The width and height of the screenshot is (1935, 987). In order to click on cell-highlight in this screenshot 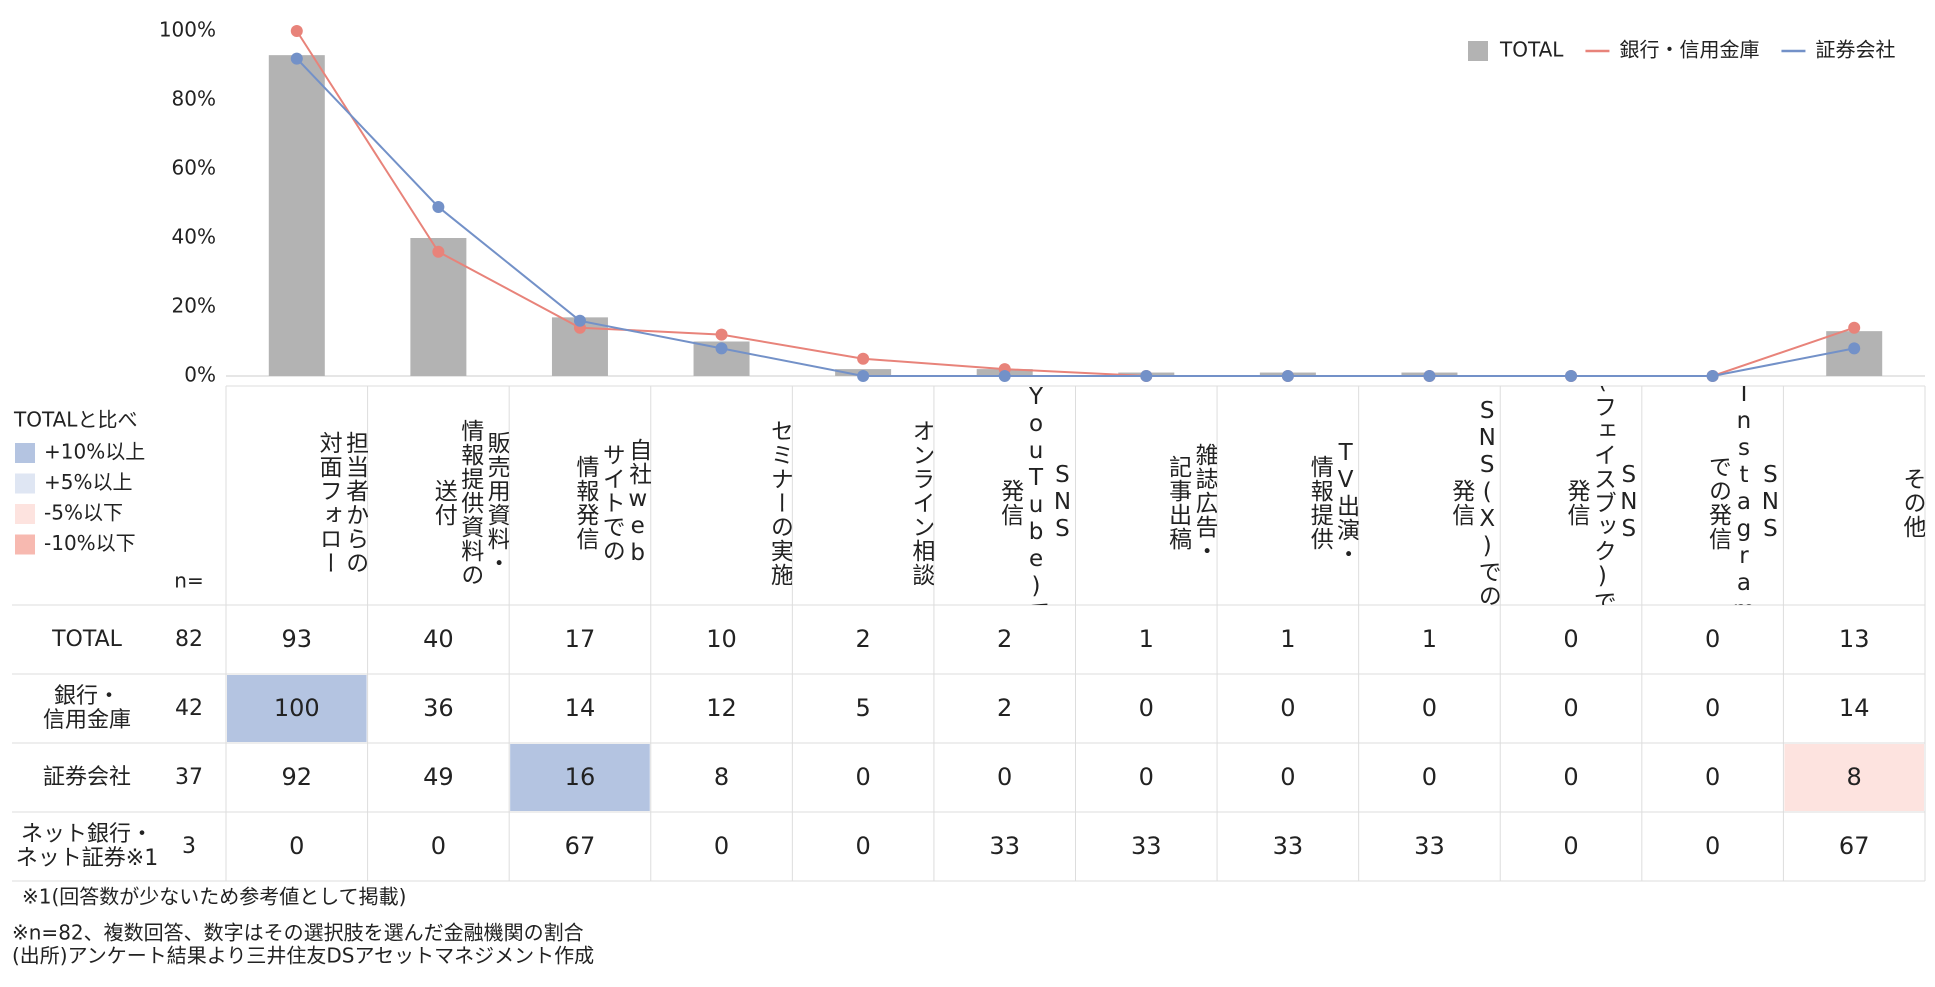, I will do `click(1854, 777)`.